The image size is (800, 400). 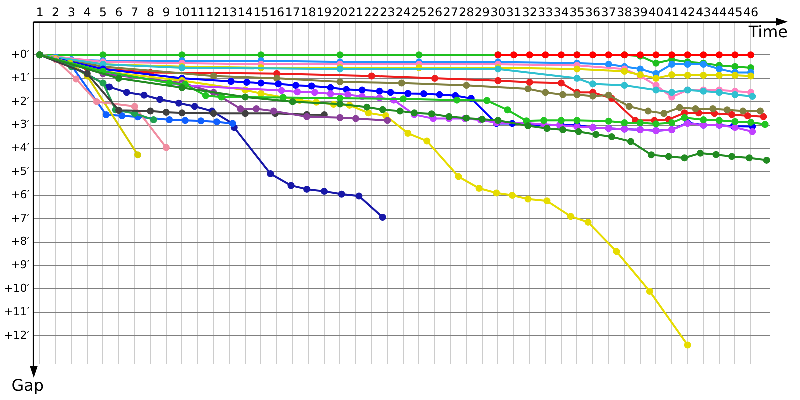 I want to click on x-tick-label: 30, so click(x=498, y=12).